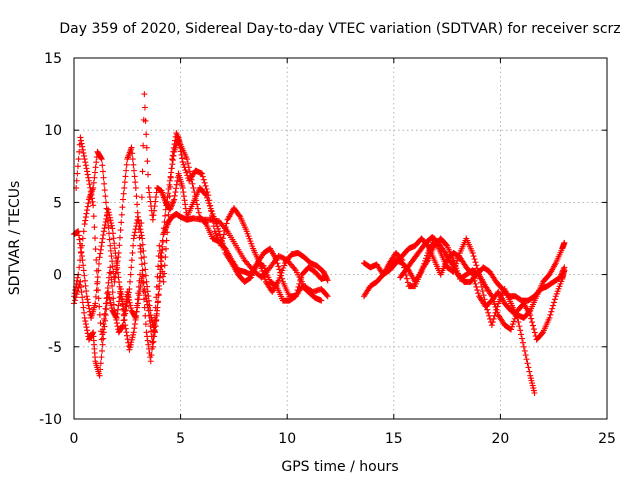 The image size is (640, 480). Describe the element at coordinates (500, 439) in the screenshot. I see `x-tick-label: 20` at that location.